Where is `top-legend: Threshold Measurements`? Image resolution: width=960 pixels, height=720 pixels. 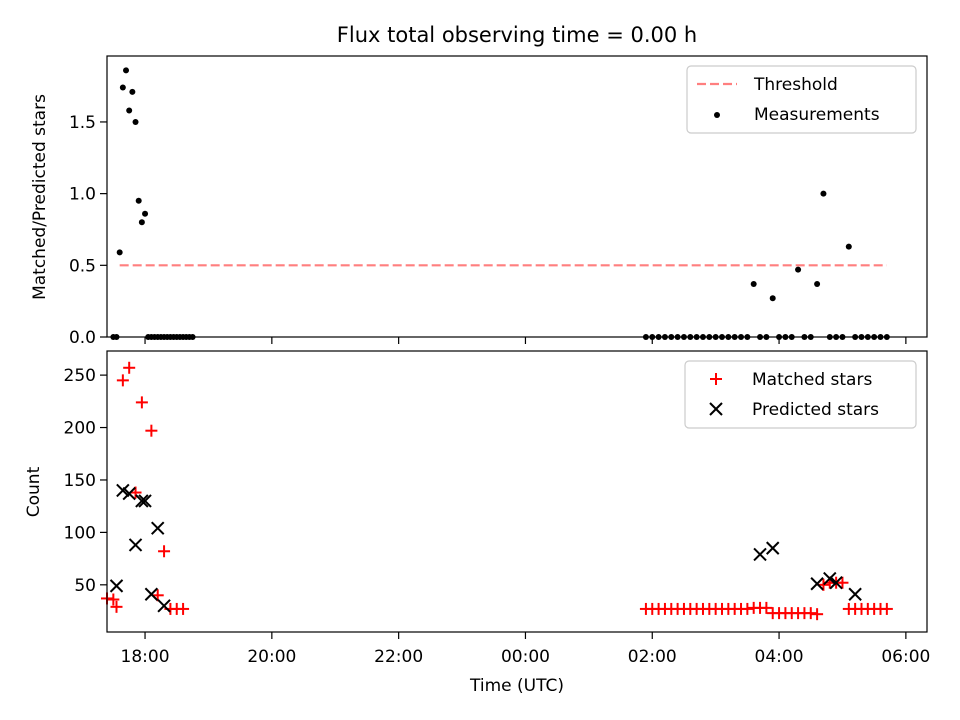
top-legend: Threshold Measurements is located at coordinates (801, 99).